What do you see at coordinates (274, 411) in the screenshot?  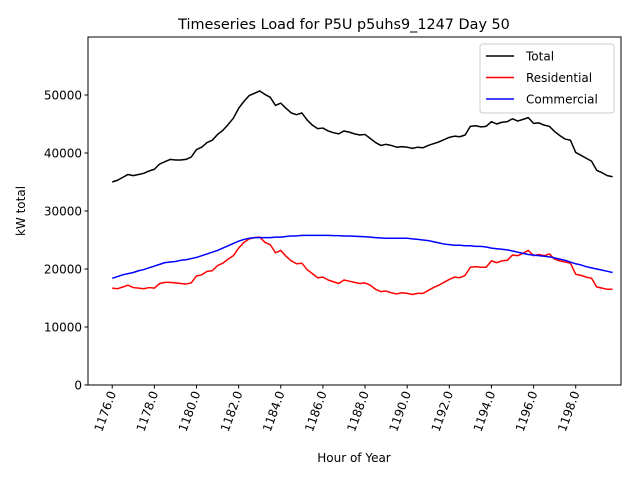 I see `x-tick-label: 1184.0` at bounding box center [274, 411].